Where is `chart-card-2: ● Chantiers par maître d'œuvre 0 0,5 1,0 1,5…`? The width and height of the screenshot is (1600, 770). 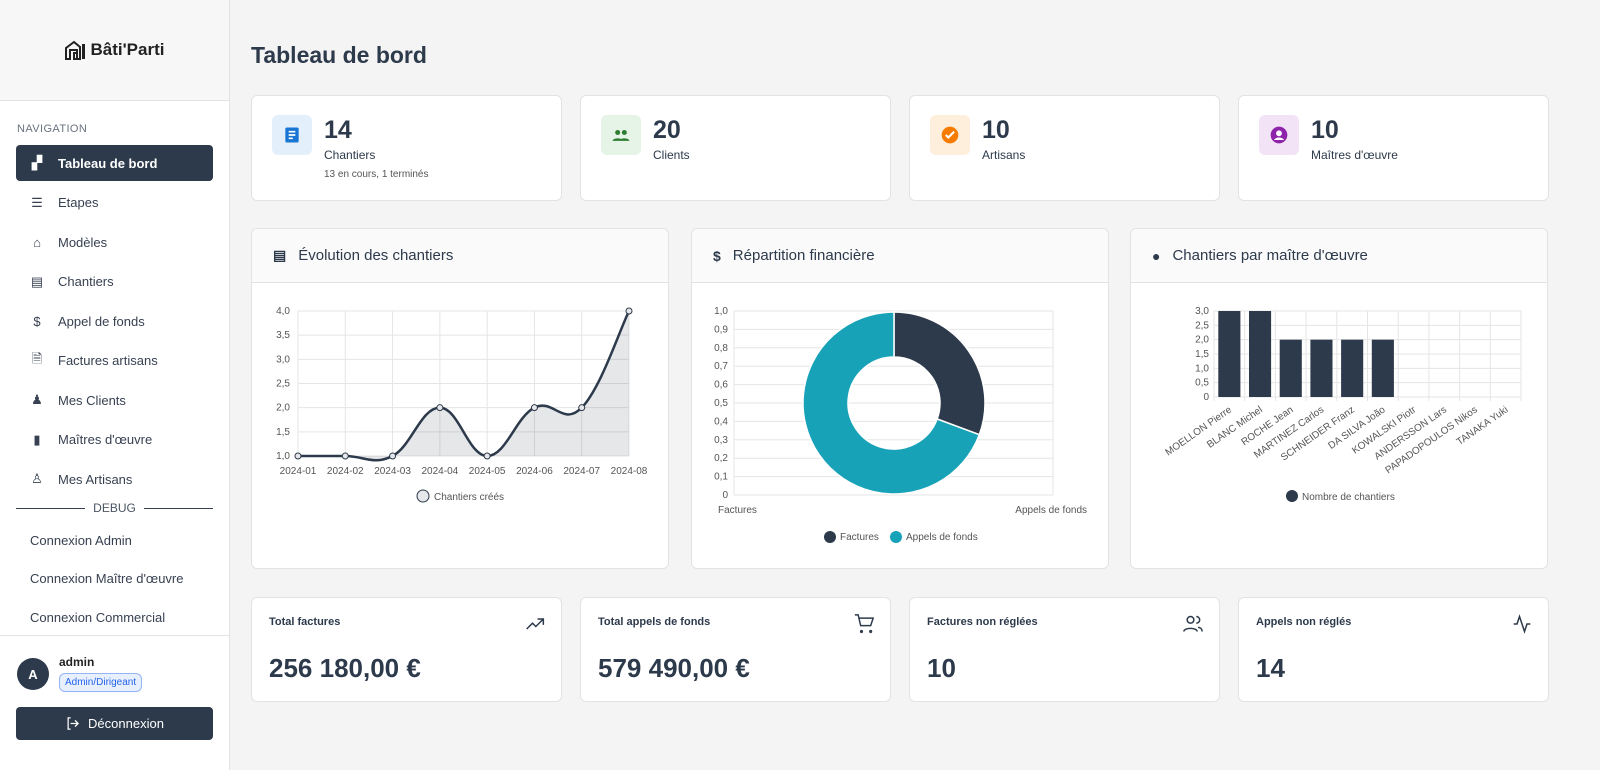
chart-card-2: ● Chantiers par maître d'œuvre 0 0,5 1,0 1,5… is located at coordinates (1339, 398).